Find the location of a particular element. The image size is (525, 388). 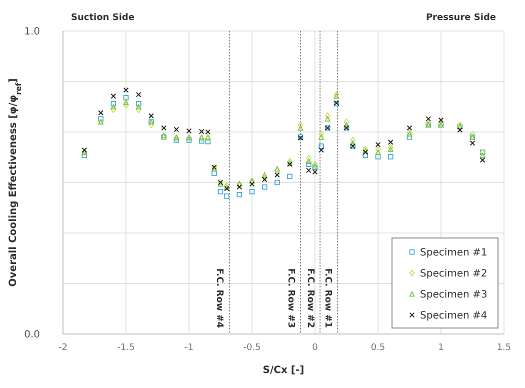

x-tick-label: -1.5 is located at coordinates (126, 348).